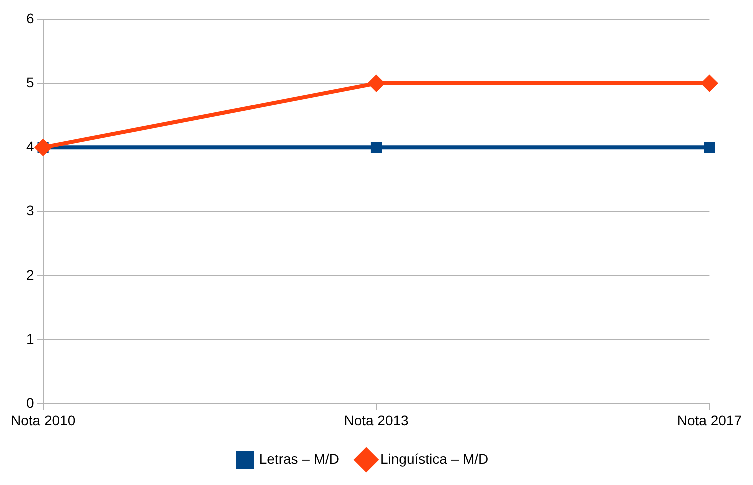 This screenshot has height=485, width=753. Describe the element at coordinates (30, 210) in the screenshot. I see `y-tick-label: 3` at that location.